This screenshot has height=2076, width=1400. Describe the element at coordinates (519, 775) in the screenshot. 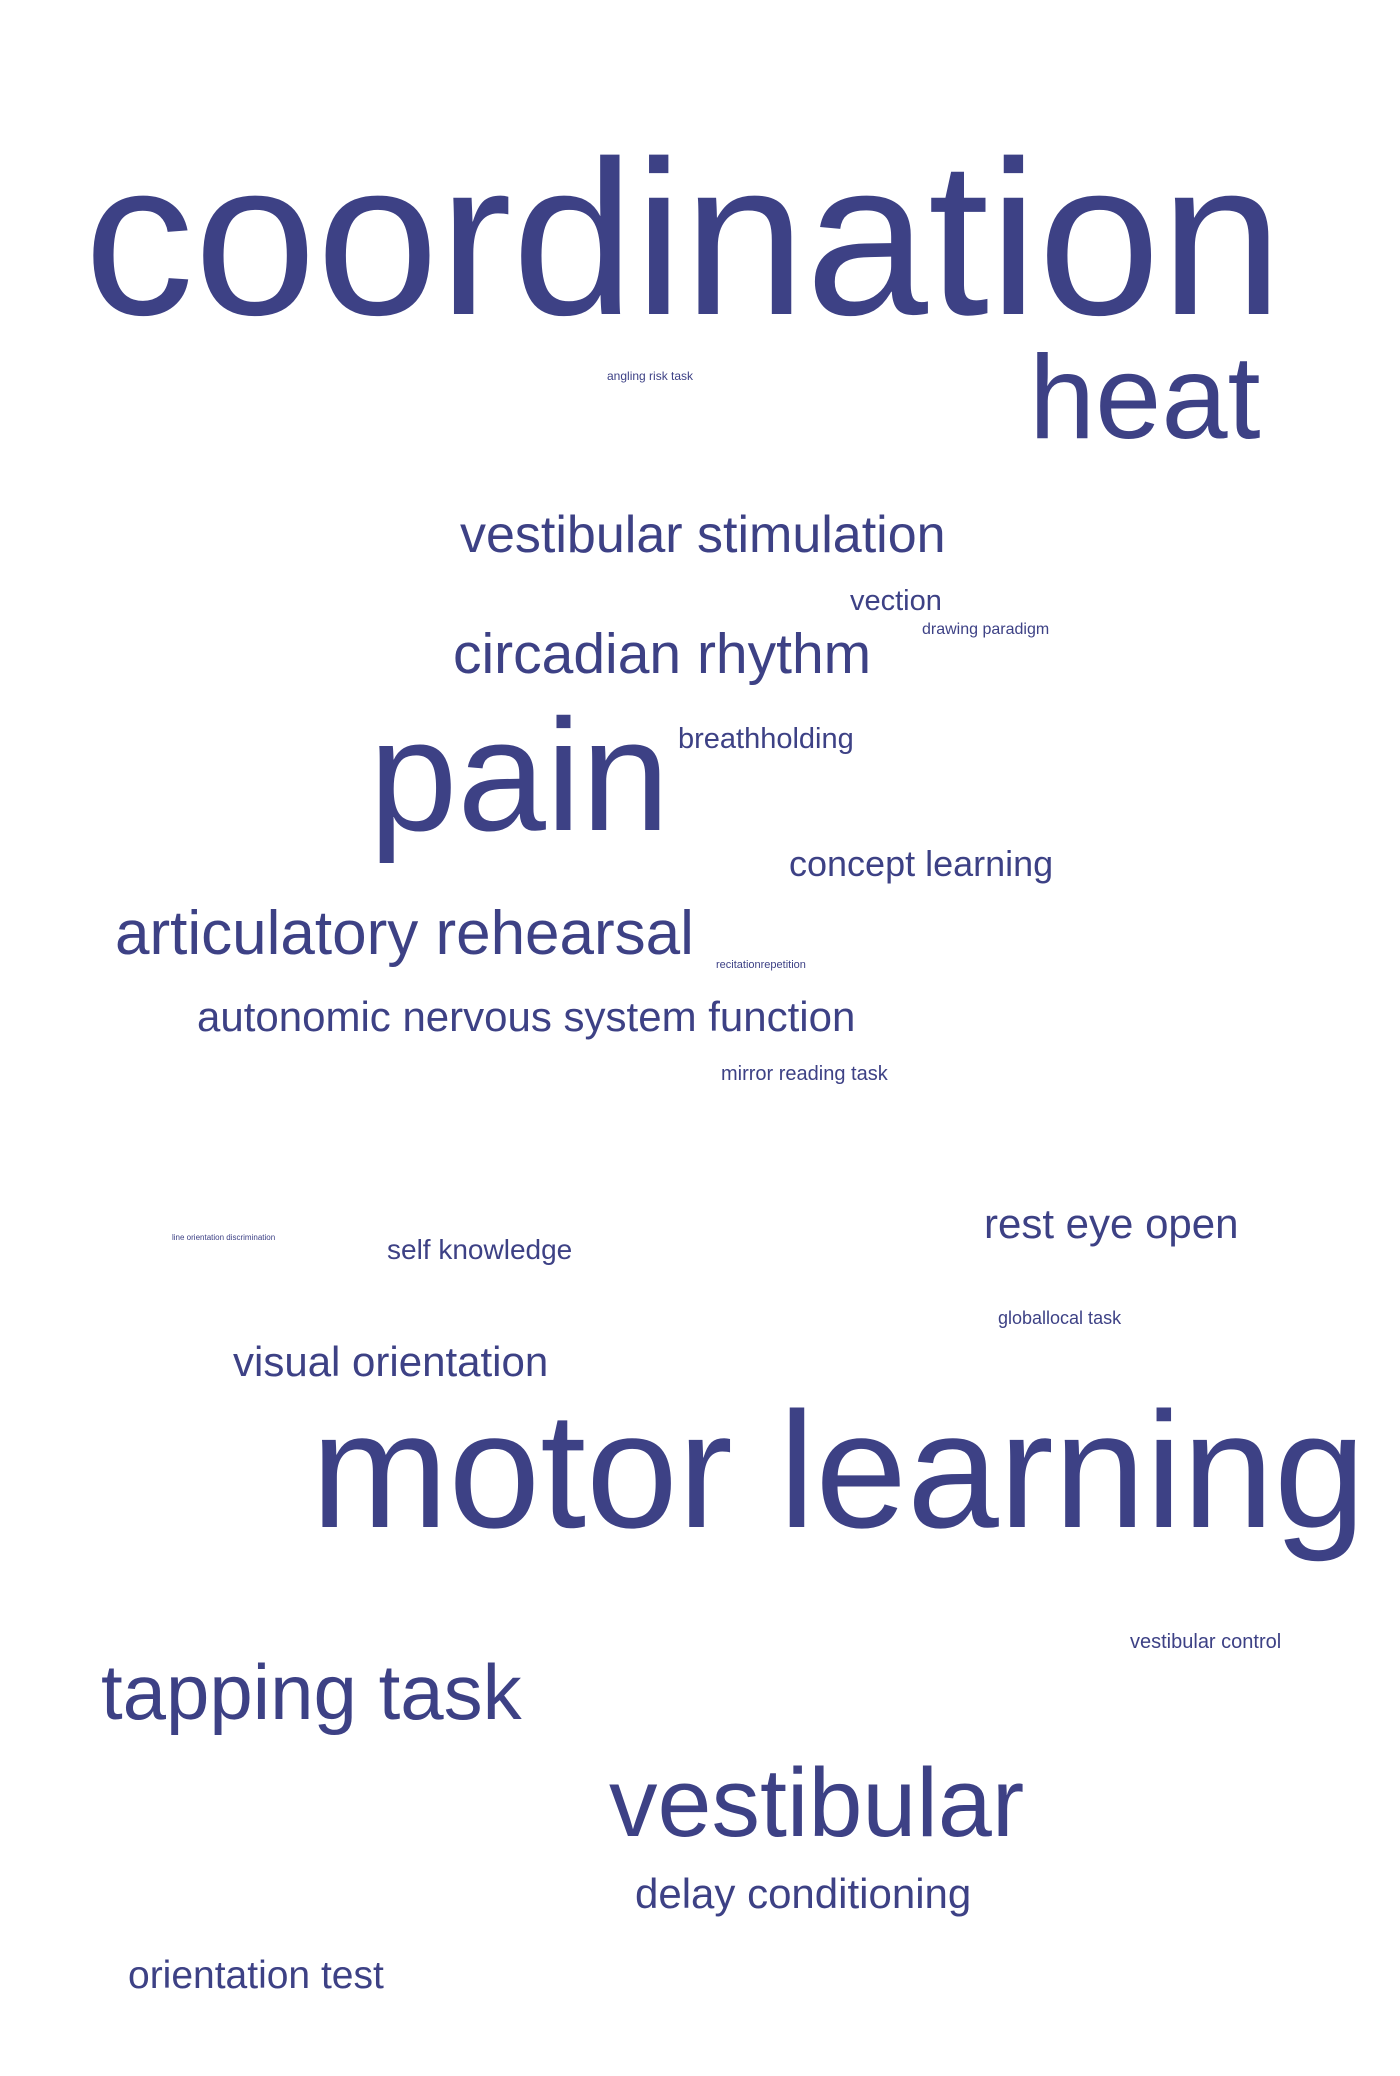

I see `word-pain: pain` at that location.